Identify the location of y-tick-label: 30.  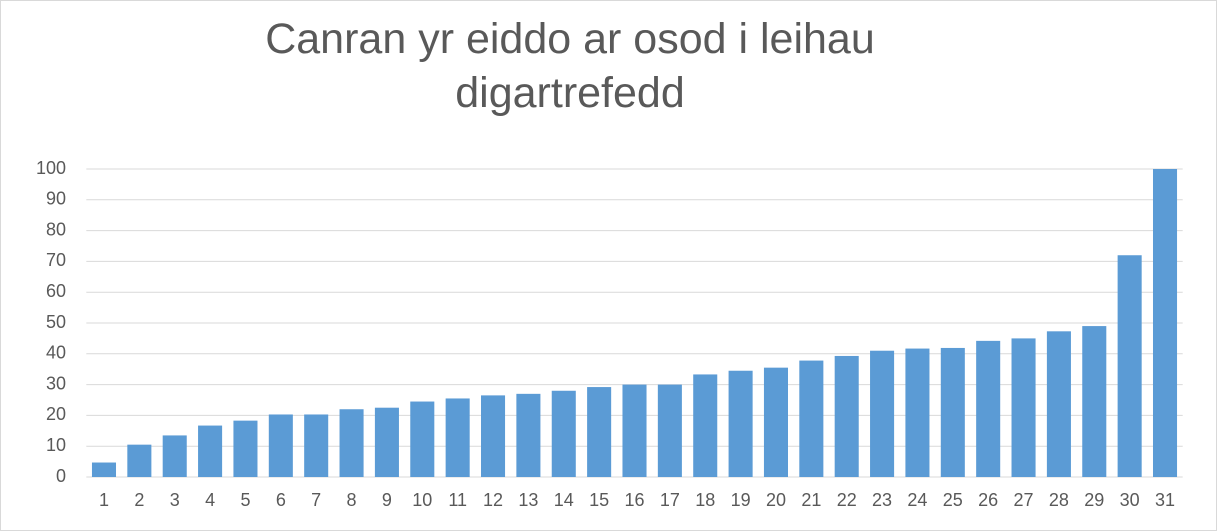
(56, 383).